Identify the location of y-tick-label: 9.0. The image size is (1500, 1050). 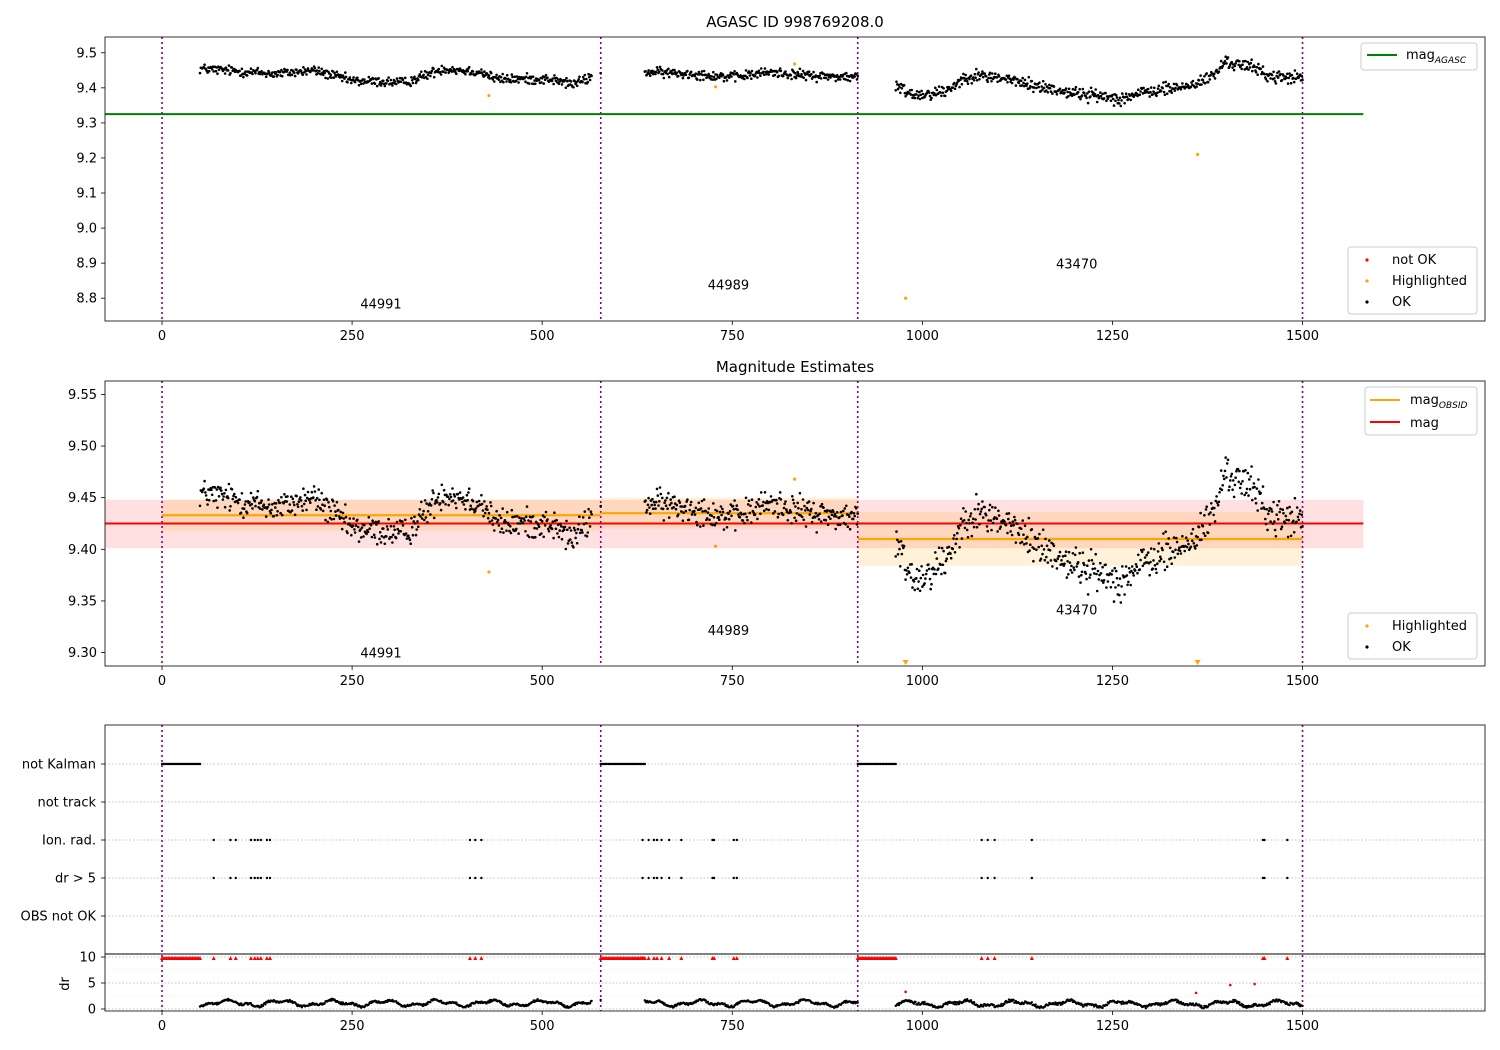
(86, 229).